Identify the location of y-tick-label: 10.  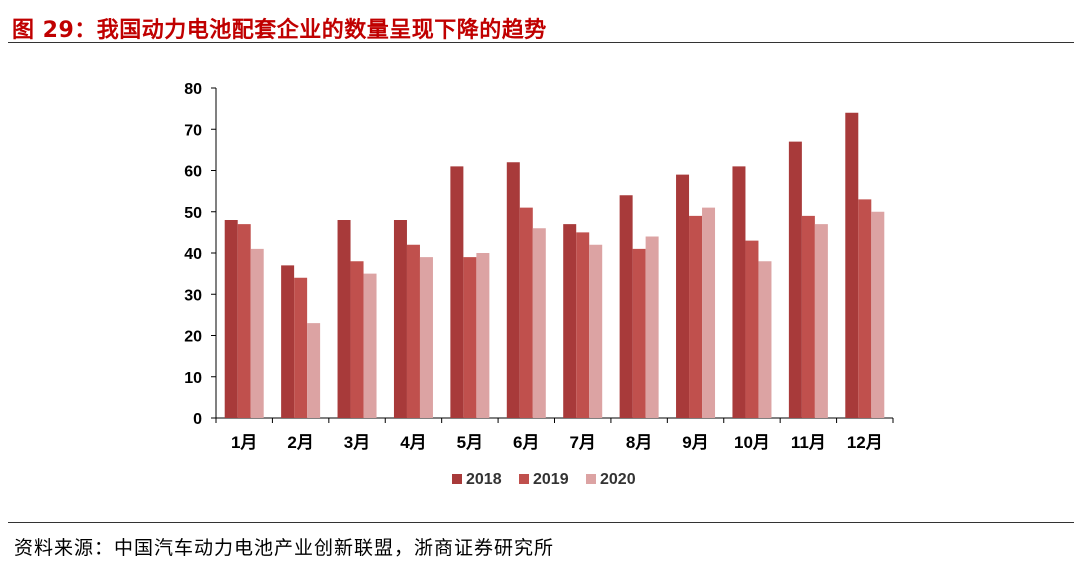
(193, 378).